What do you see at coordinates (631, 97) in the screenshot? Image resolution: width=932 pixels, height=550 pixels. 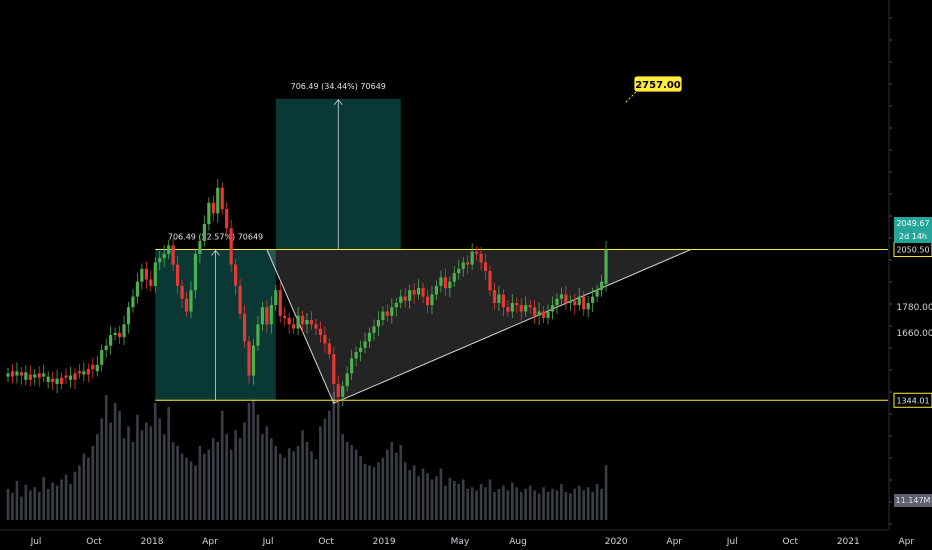 I see `target-pointer` at bounding box center [631, 97].